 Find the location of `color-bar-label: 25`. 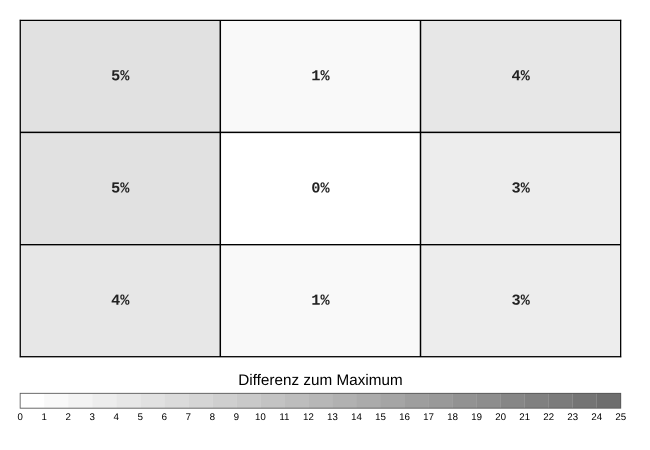

color-bar-label: 25 is located at coordinates (621, 416).